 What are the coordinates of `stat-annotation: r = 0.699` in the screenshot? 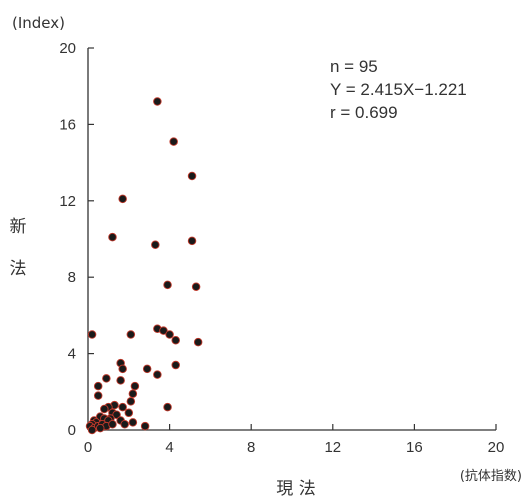 It's located at (364, 112).